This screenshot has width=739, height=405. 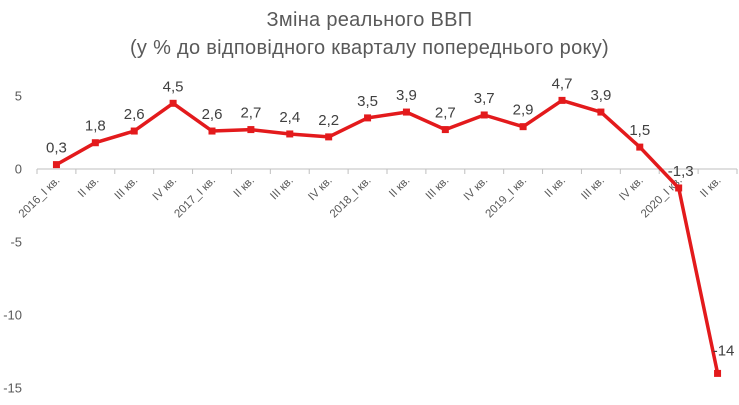 What do you see at coordinates (562, 83) in the screenshot?
I see `data-label: 4,7` at bounding box center [562, 83].